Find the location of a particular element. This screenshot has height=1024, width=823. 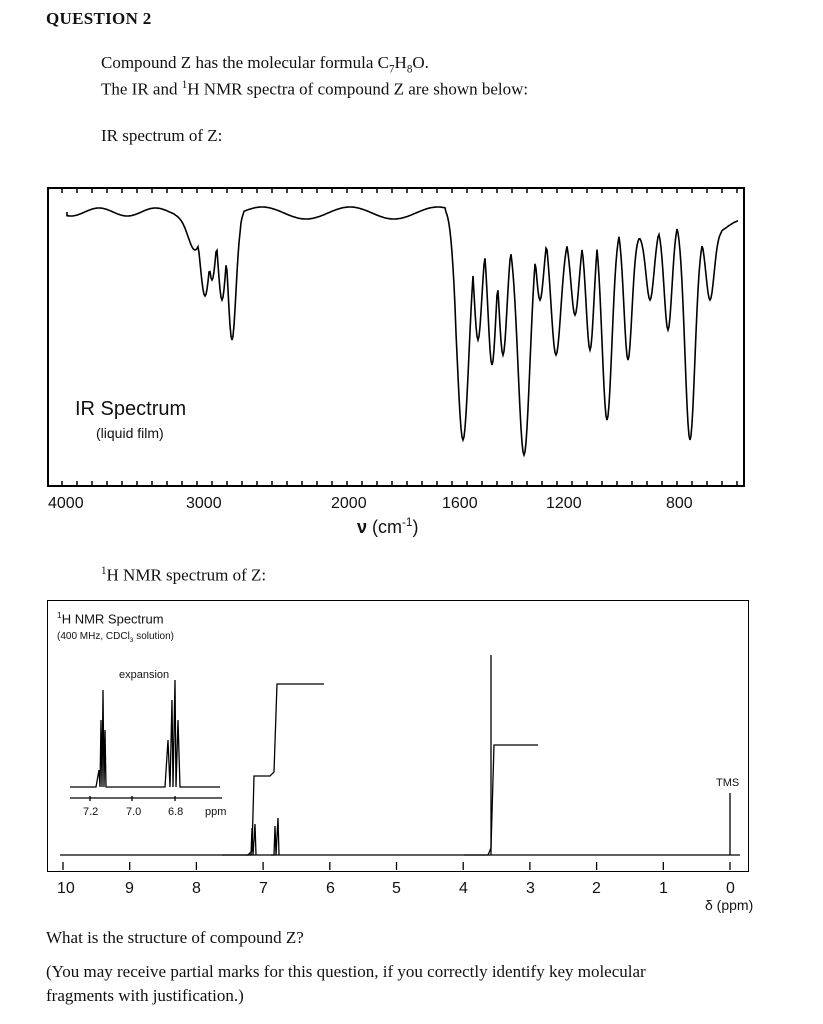

nmr-tick-label: 8 is located at coordinates (196, 888).